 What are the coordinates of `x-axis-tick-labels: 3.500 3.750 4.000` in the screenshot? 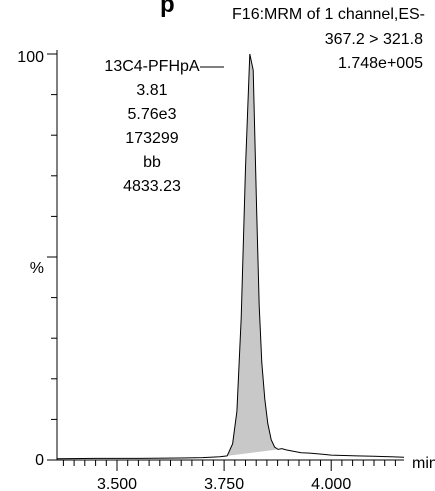 It's located at (224, 483).